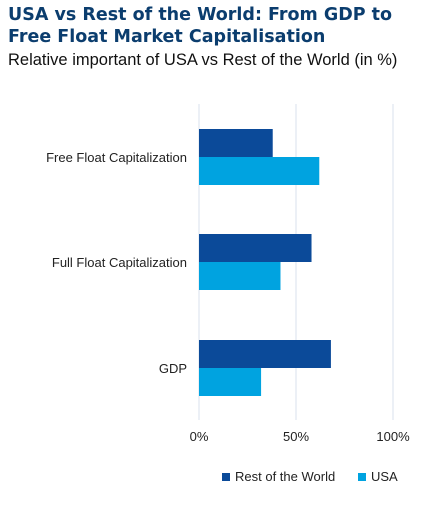 The height and width of the screenshot is (511, 436). Describe the element at coordinates (119, 262) in the screenshot. I see `category-label: Full Float Capitalization` at that location.